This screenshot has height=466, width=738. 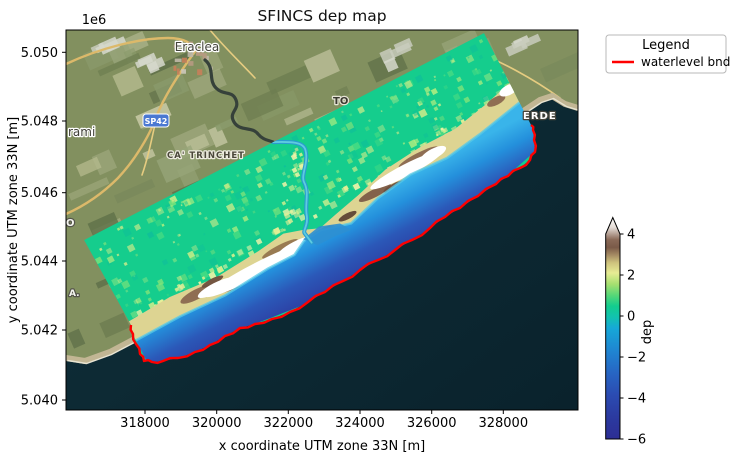 I want to click on map-label: O, so click(x=70, y=223).